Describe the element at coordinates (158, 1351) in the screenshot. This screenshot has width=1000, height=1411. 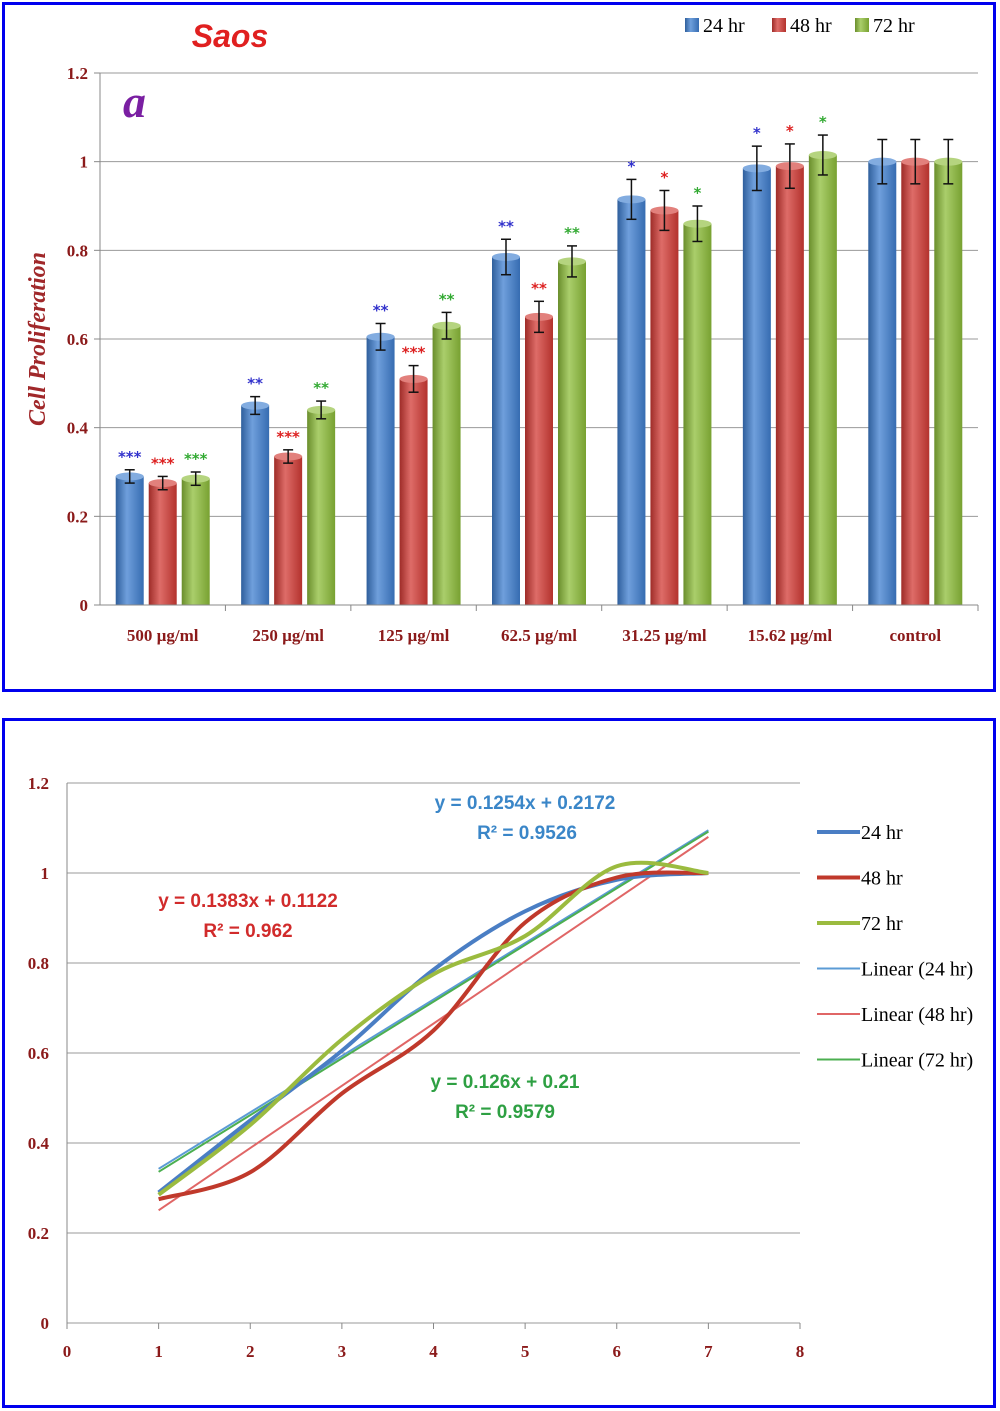
I see `x-tick-label: 1` at that location.